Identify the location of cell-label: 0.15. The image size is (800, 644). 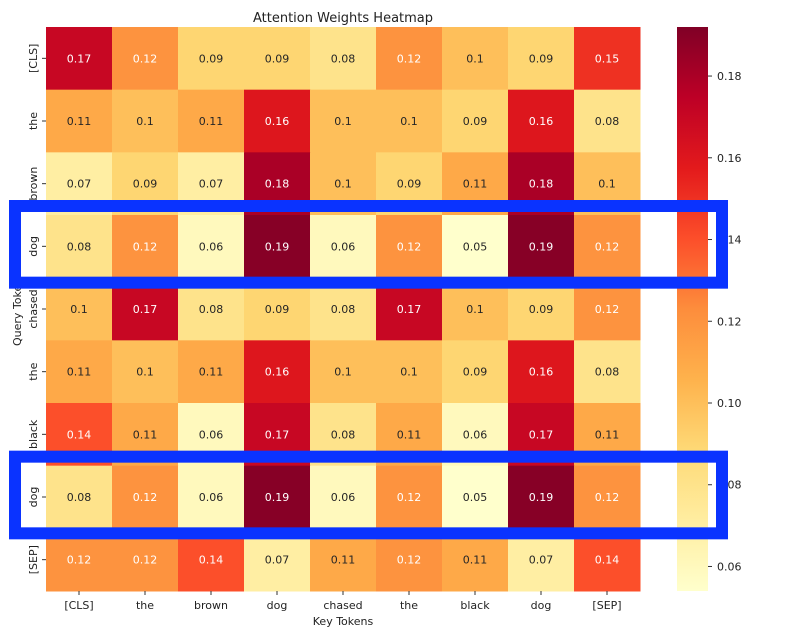
(607, 58).